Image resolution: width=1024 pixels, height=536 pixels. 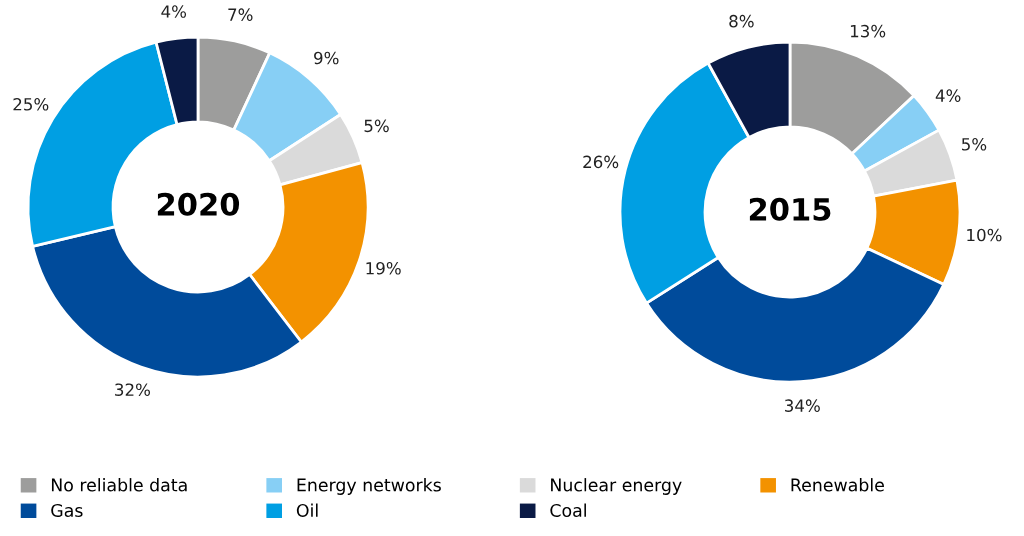 I want to click on text: 2020, so click(x=198, y=204).